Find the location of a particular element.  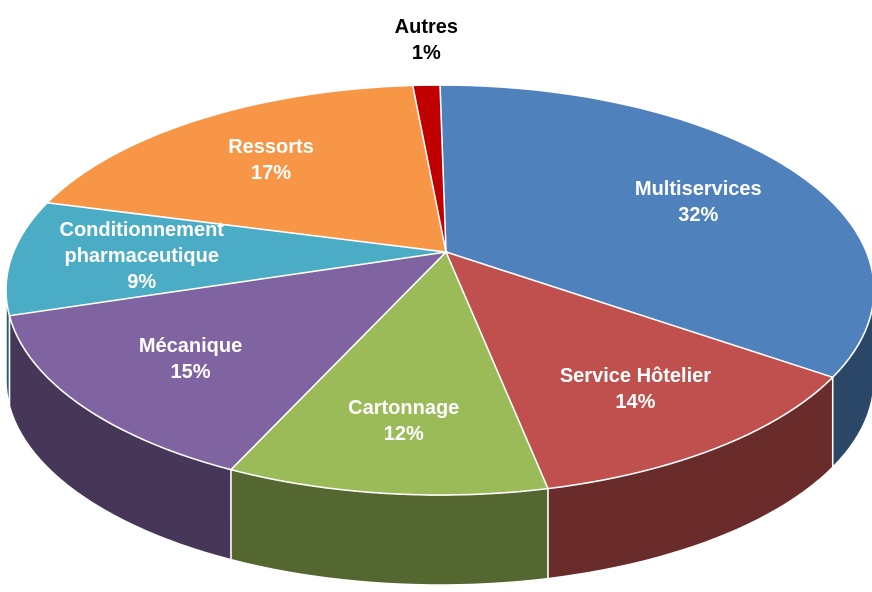

data-label: Mécanique 15% is located at coordinates (190, 359).